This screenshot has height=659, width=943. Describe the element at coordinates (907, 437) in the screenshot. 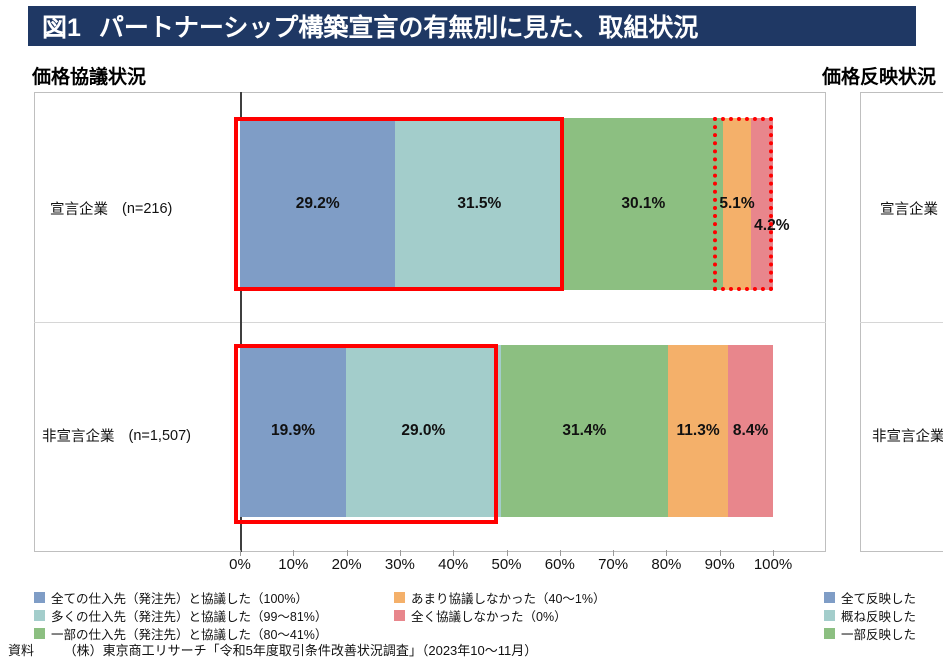

I see `right-category-label-nondeclared: 非宣言企業` at that location.